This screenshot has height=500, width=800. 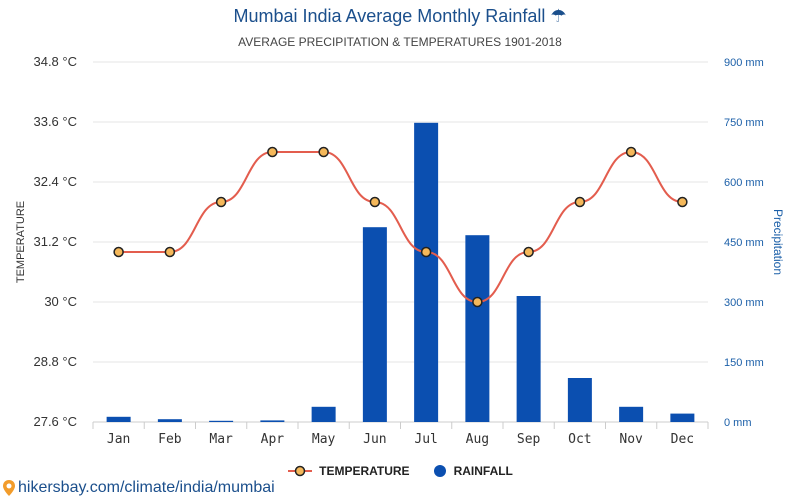 I want to click on x-tick-label: Sep, so click(x=529, y=439).